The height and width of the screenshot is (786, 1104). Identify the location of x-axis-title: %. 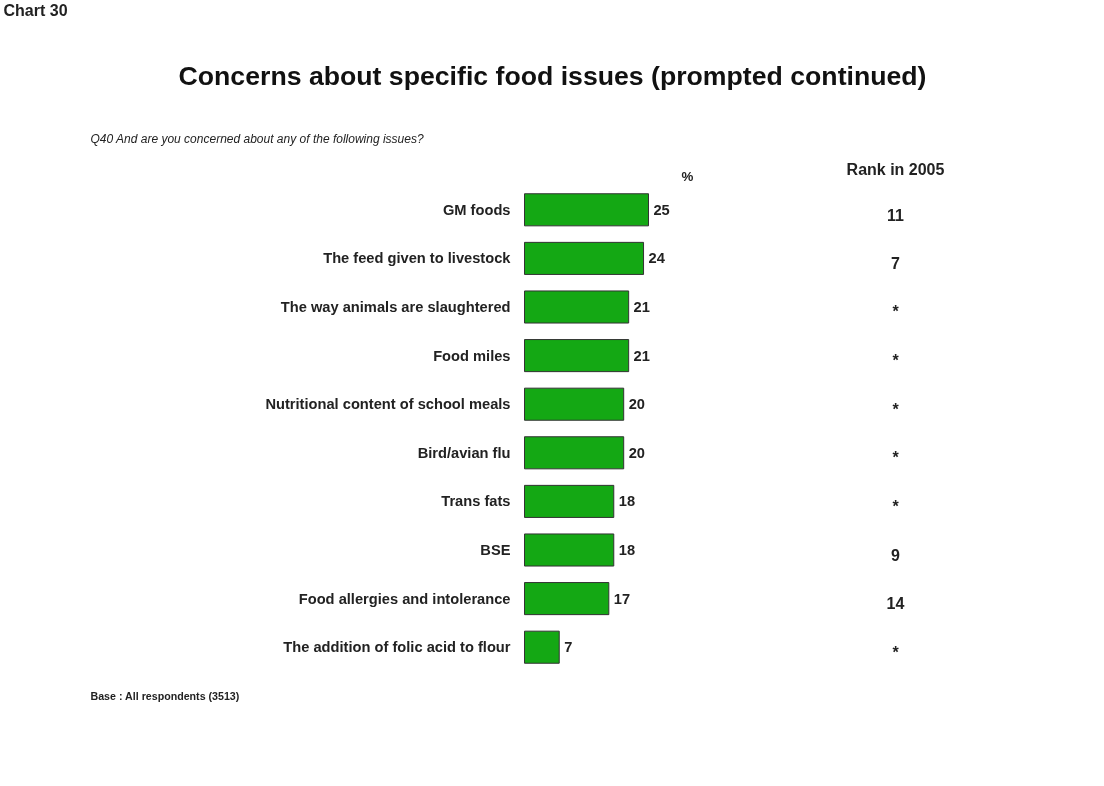
(687, 176).